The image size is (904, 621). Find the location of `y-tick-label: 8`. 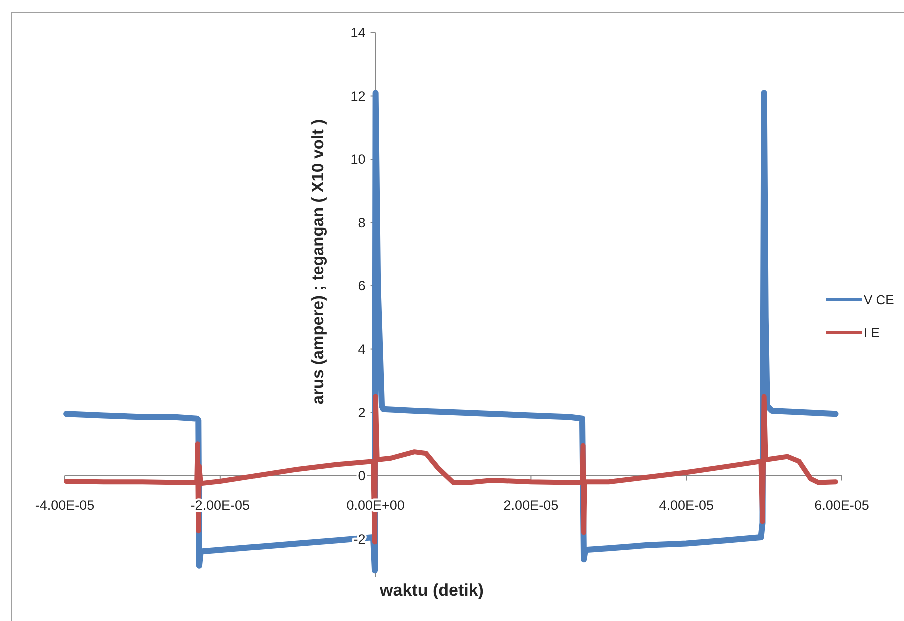

y-tick-label: 8 is located at coordinates (362, 222).